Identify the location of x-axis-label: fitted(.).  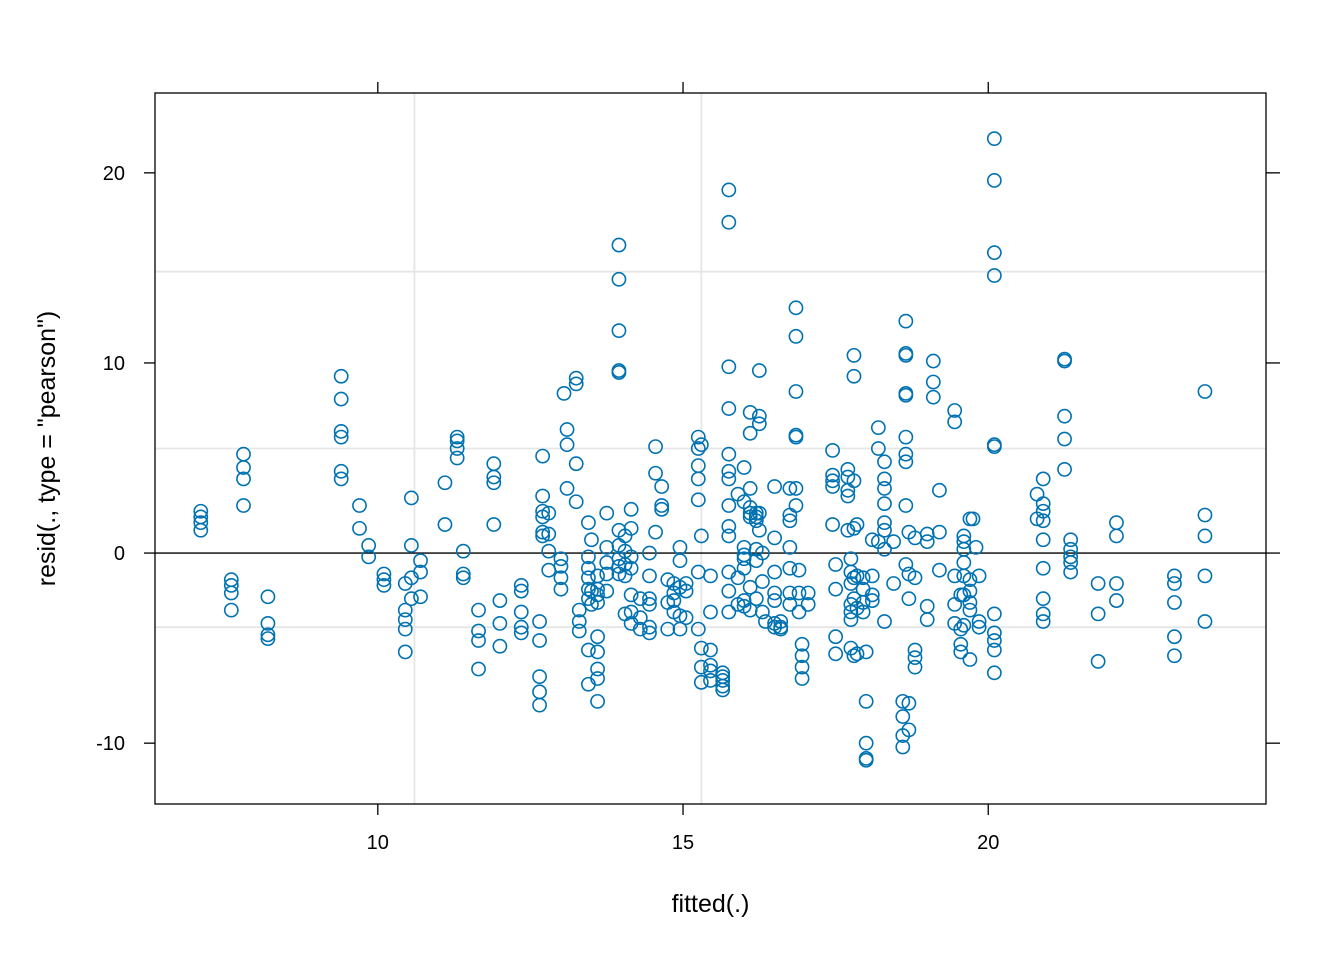
(711, 904).